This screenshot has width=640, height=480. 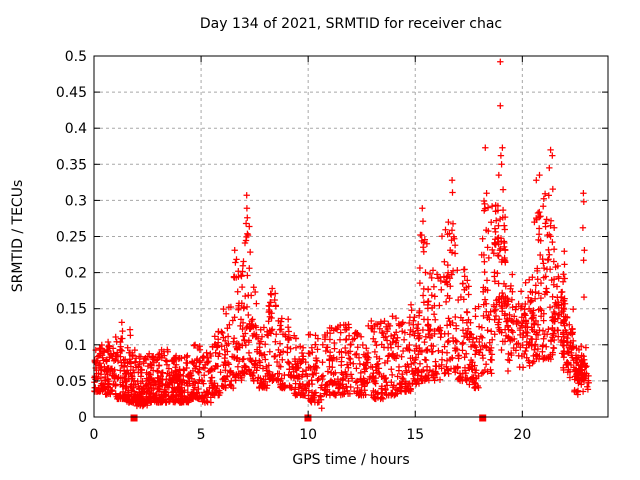 I want to click on y-tick-label: 0.4, so click(x=76, y=129).